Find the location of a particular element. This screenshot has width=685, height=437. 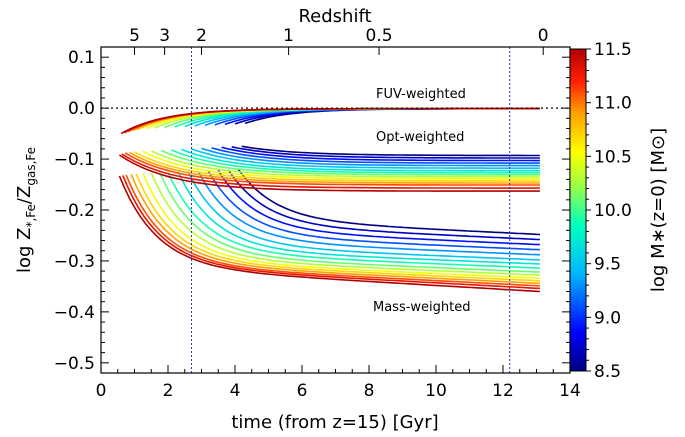

redshift-tick-label: 1 is located at coordinates (288, 36).